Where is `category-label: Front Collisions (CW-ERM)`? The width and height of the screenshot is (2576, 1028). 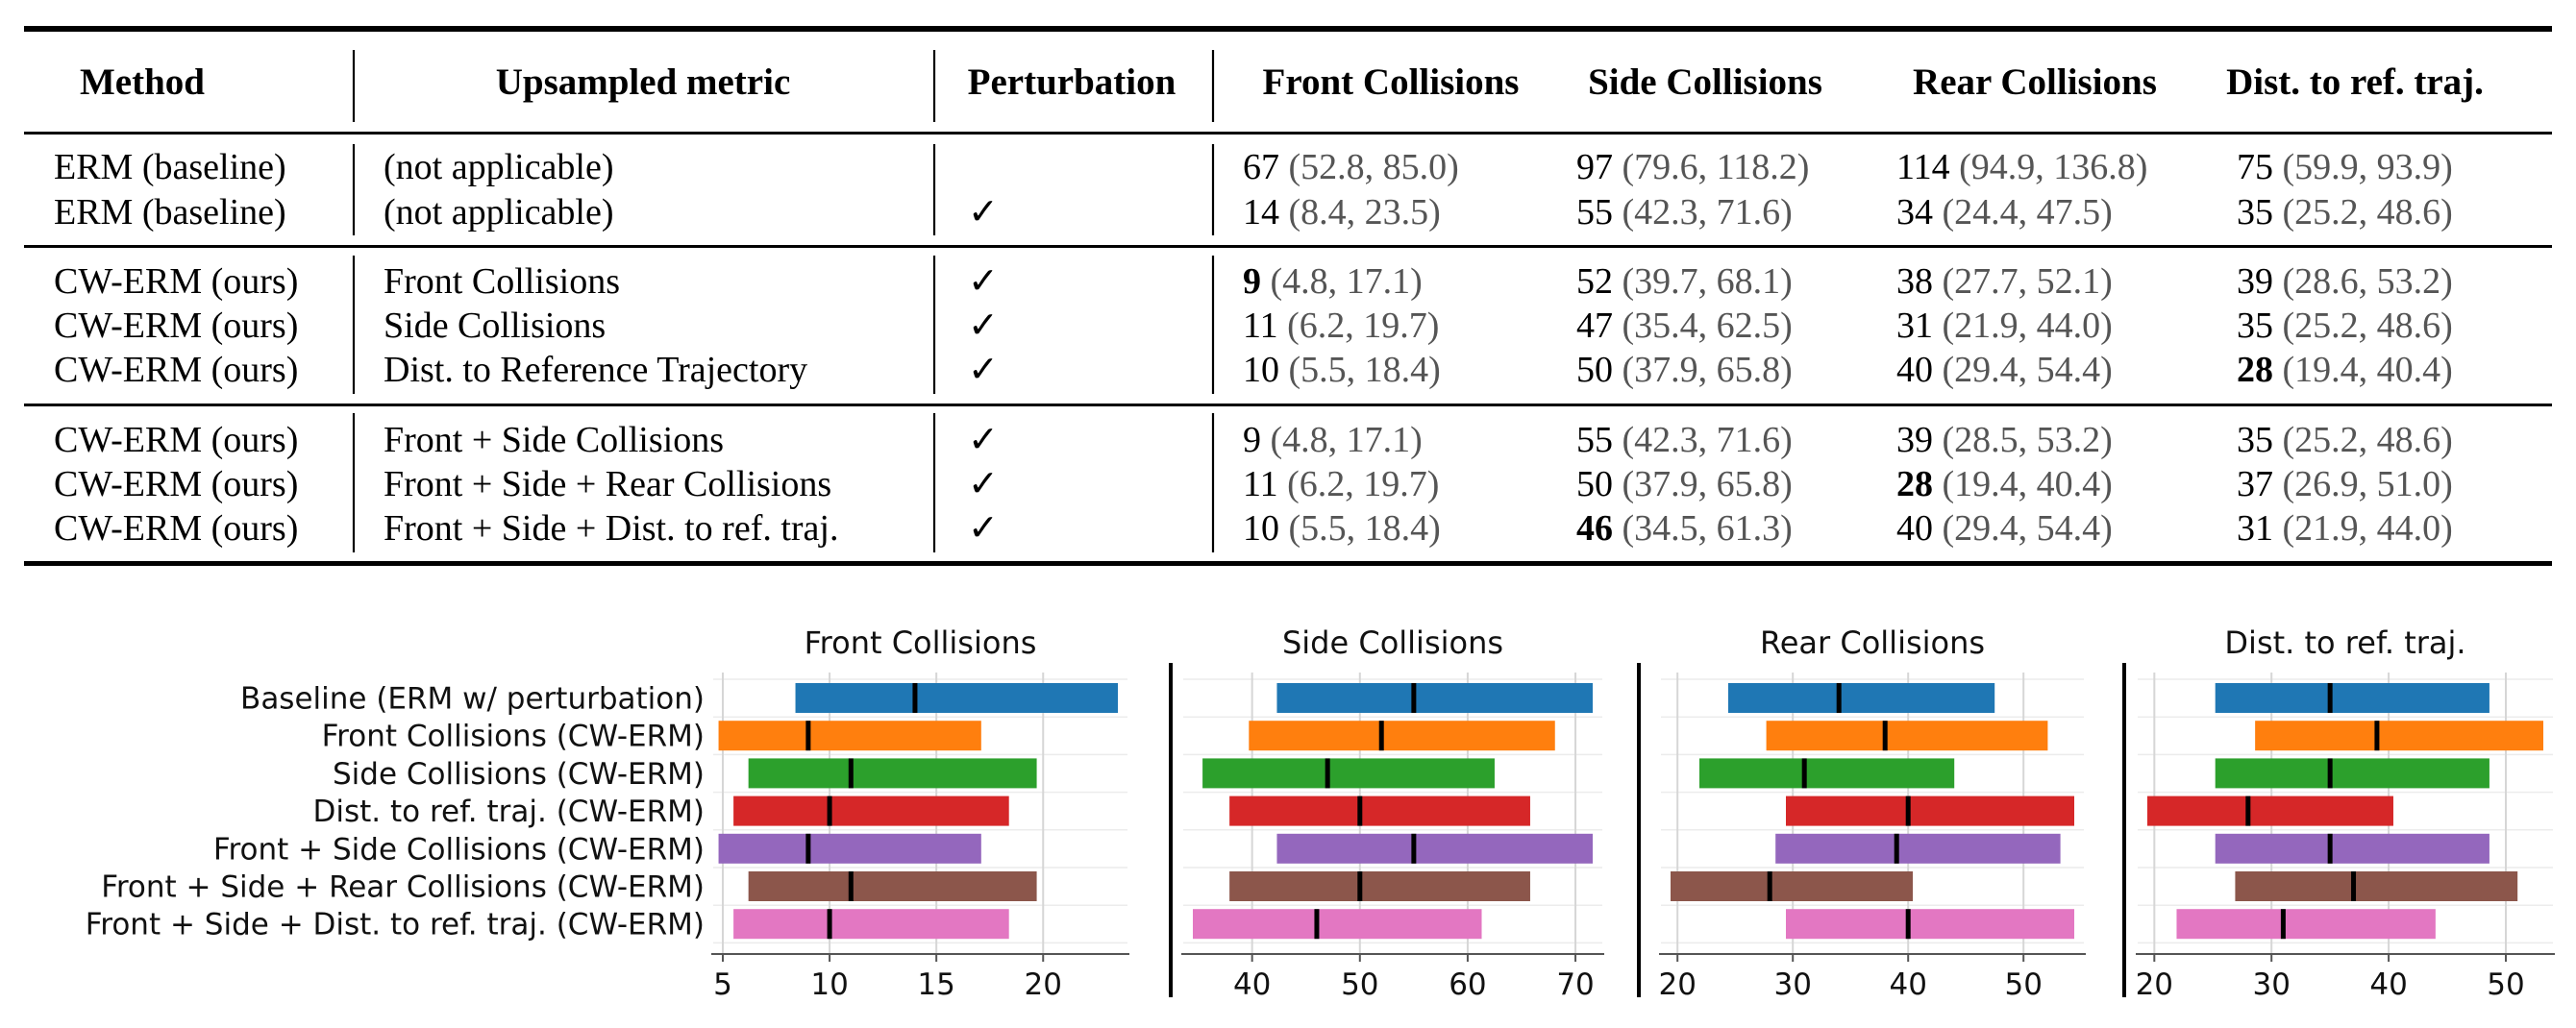 category-label: Front Collisions (CW-ERM) is located at coordinates (513, 737).